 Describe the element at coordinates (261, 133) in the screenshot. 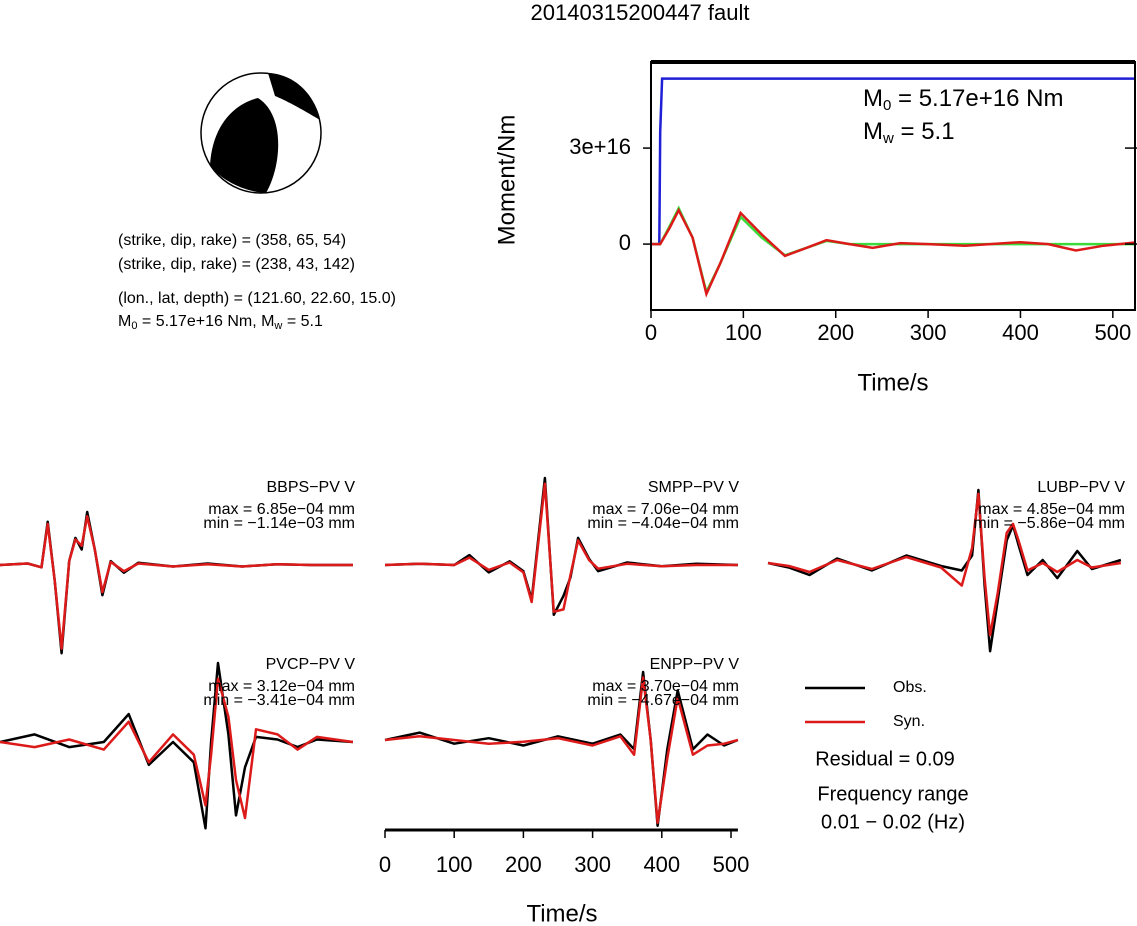

I see `beachball` at that location.